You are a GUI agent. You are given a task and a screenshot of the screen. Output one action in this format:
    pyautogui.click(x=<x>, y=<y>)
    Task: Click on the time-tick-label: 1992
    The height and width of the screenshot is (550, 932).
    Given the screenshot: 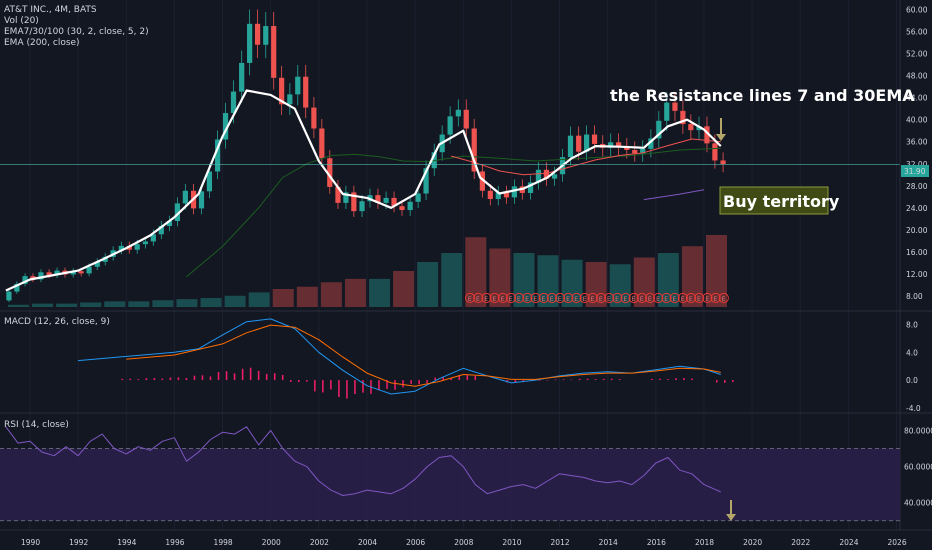 What is the action you would take?
    pyautogui.click(x=78, y=542)
    